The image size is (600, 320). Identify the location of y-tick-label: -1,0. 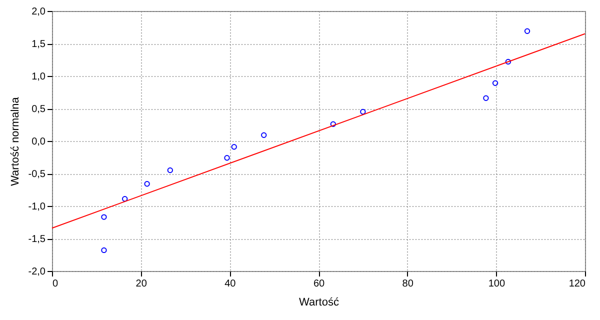
(37, 207).